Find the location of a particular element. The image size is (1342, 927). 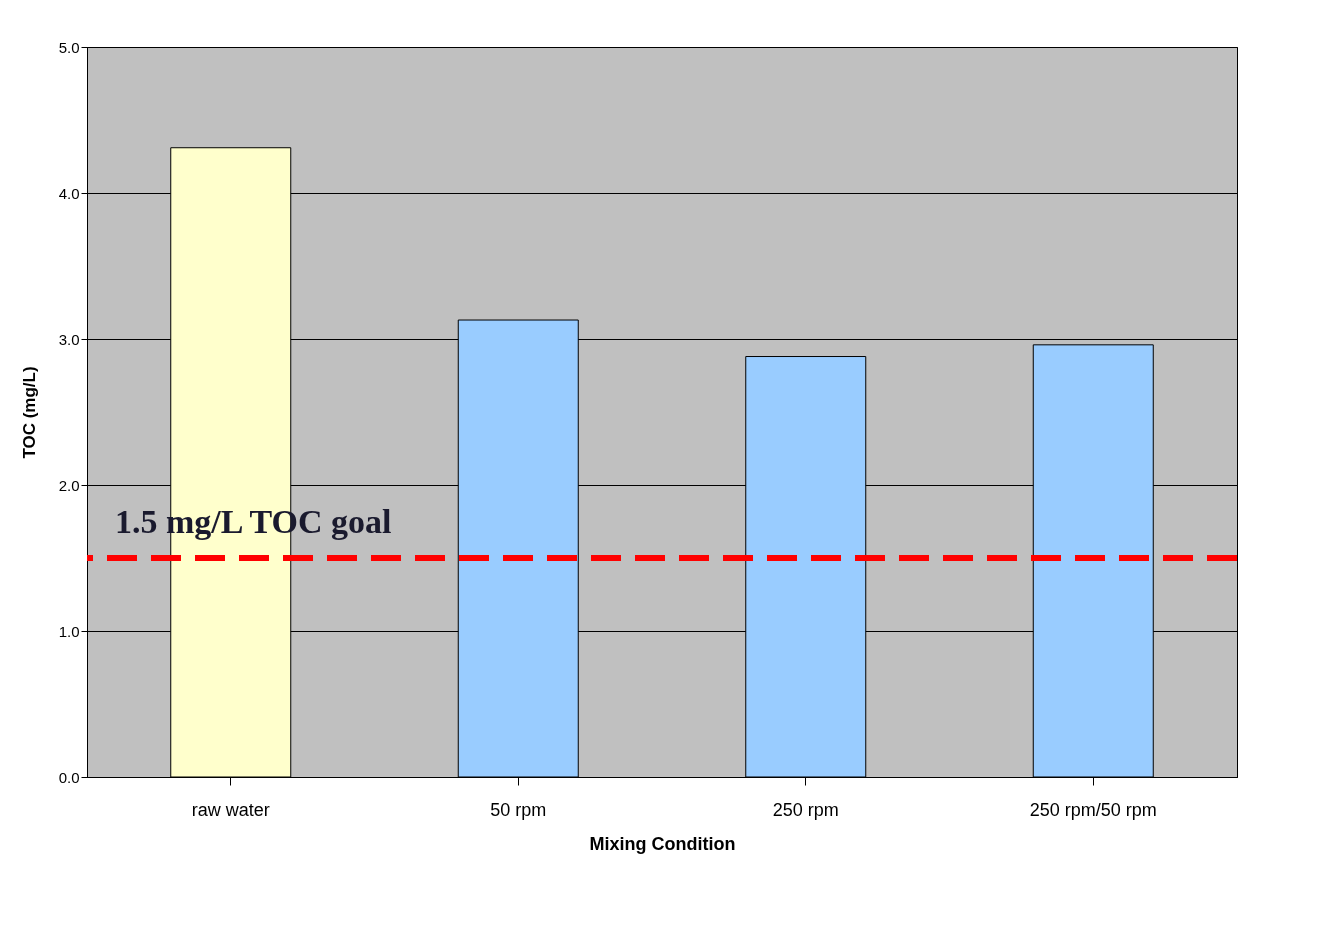

y-axis-title: TOC (mg/L) is located at coordinates (29, 412).